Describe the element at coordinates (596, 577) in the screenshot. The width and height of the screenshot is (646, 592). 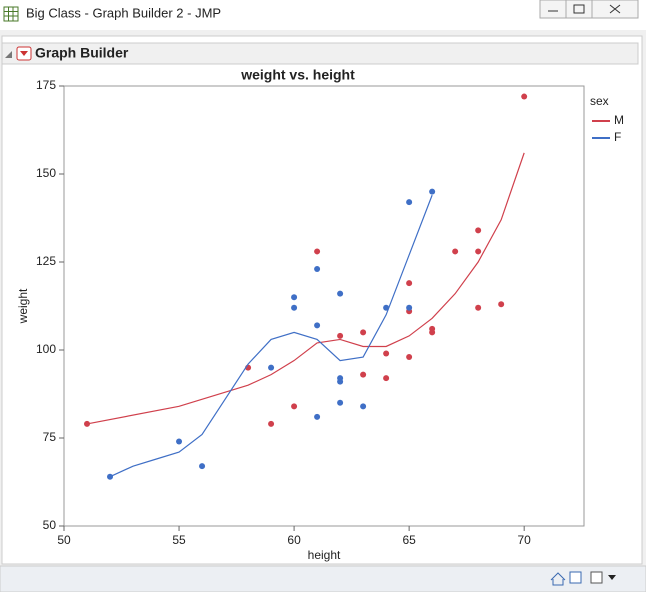
I see `checkbox-icon` at that location.